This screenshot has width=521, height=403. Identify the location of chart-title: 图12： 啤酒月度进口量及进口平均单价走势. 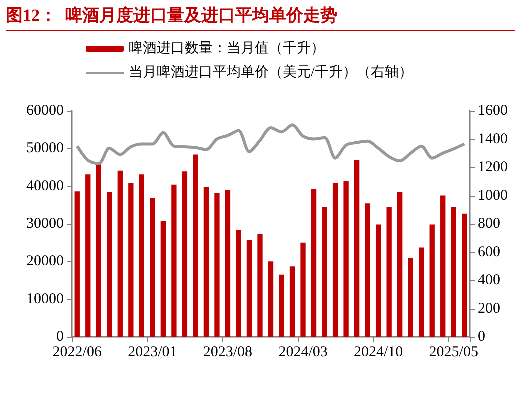
(260, 17).